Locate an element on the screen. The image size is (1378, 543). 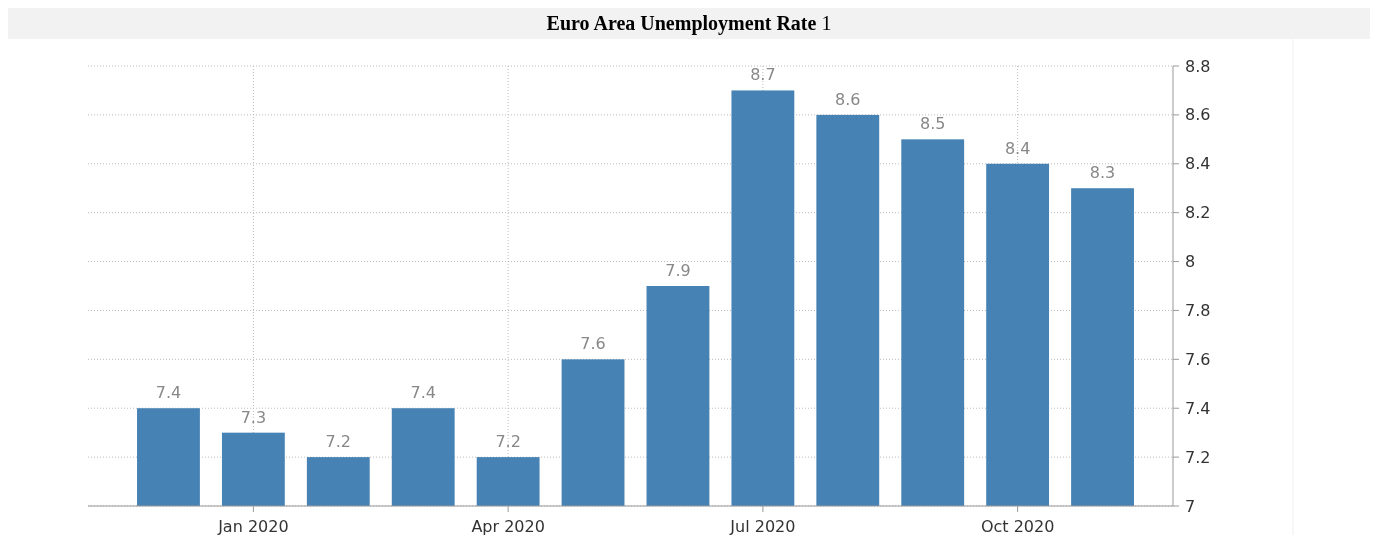
x-tick-label: Oct 2020 is located at coordinates (1017, 526).